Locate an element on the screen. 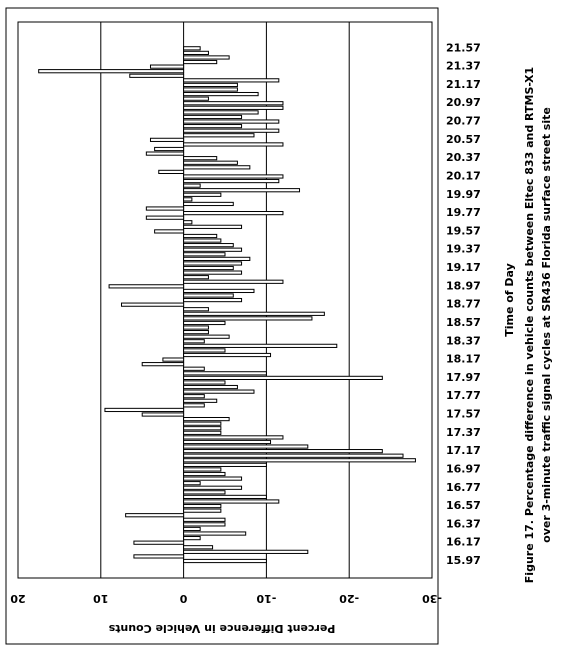  x-tick-label: 16.57 is located at coordinates (463, 505).